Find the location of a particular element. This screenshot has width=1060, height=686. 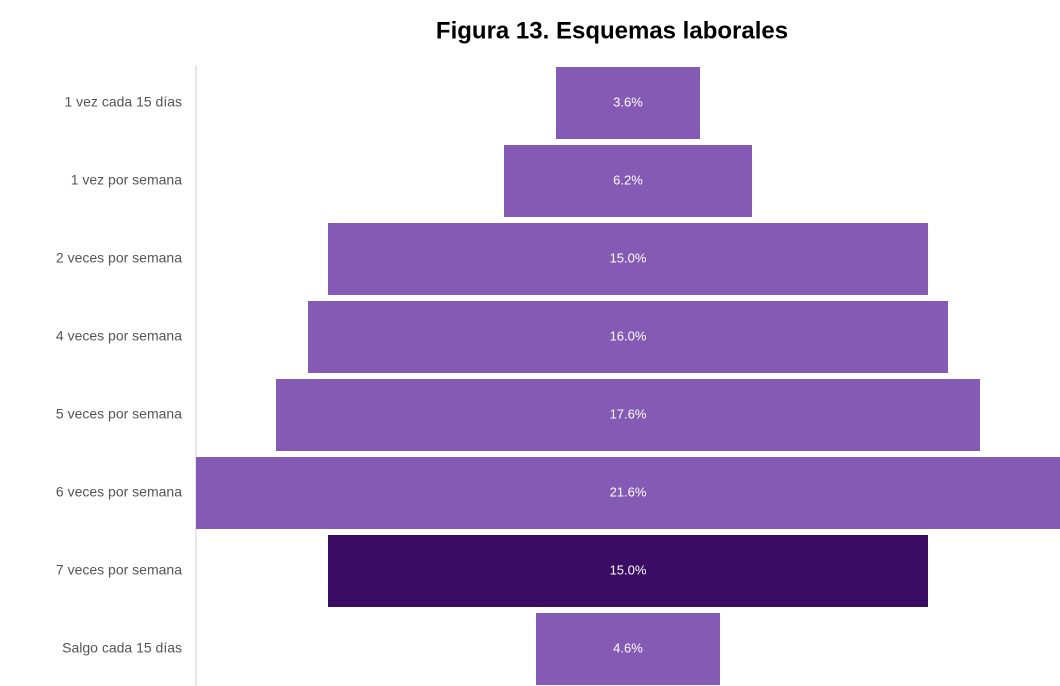

category-label: Salgo cada 15 días is located at coordinates (122, 648).